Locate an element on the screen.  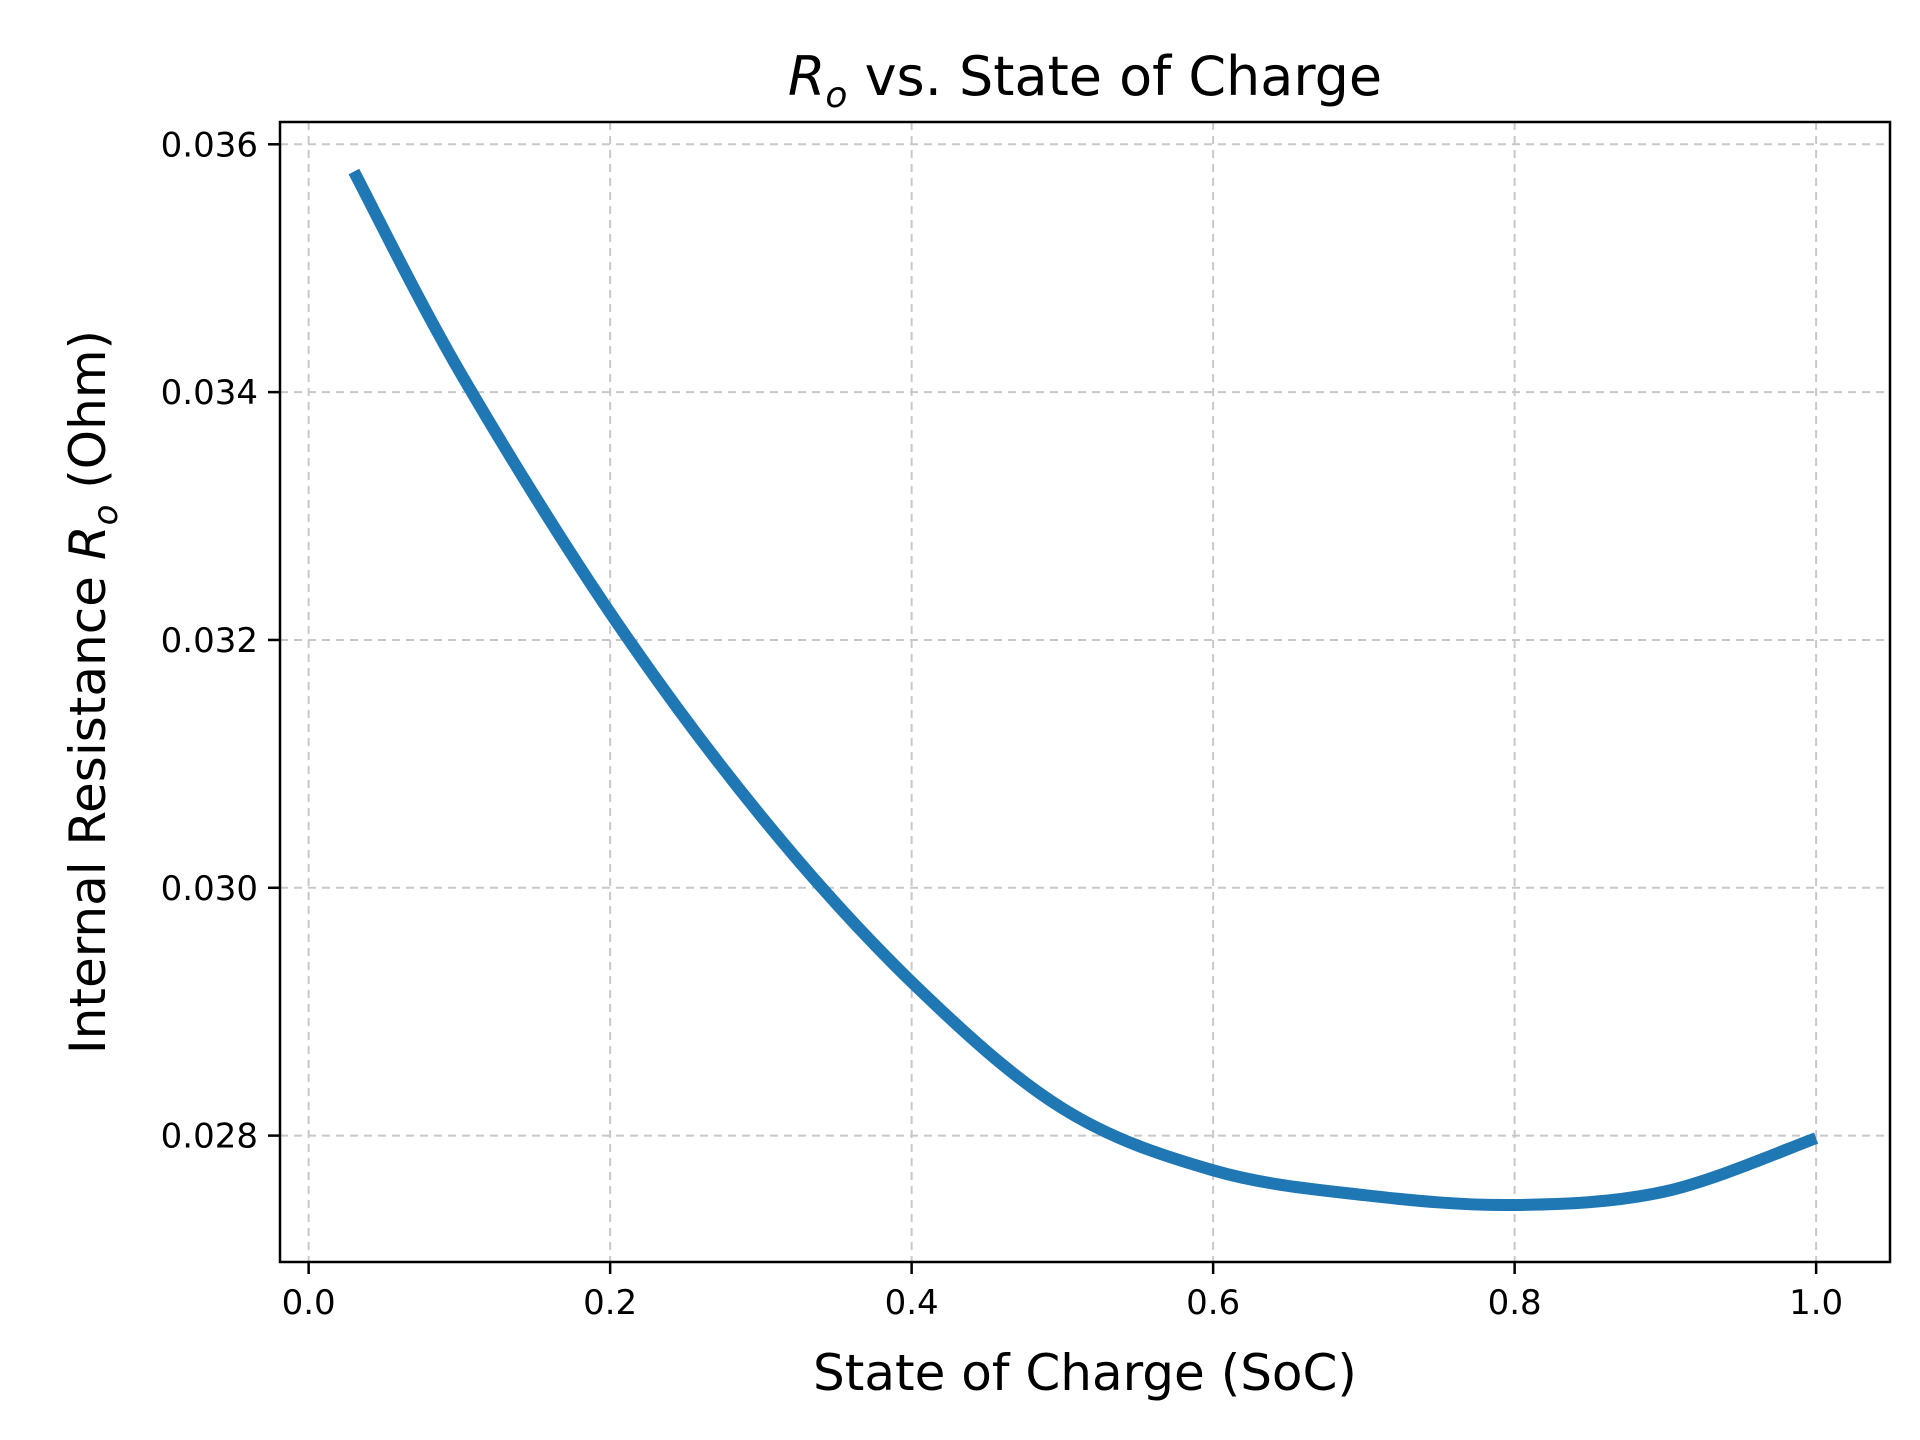
y-axis-label: Internal Resistance Ro (Ohm) is located at coordinates (92, 692).